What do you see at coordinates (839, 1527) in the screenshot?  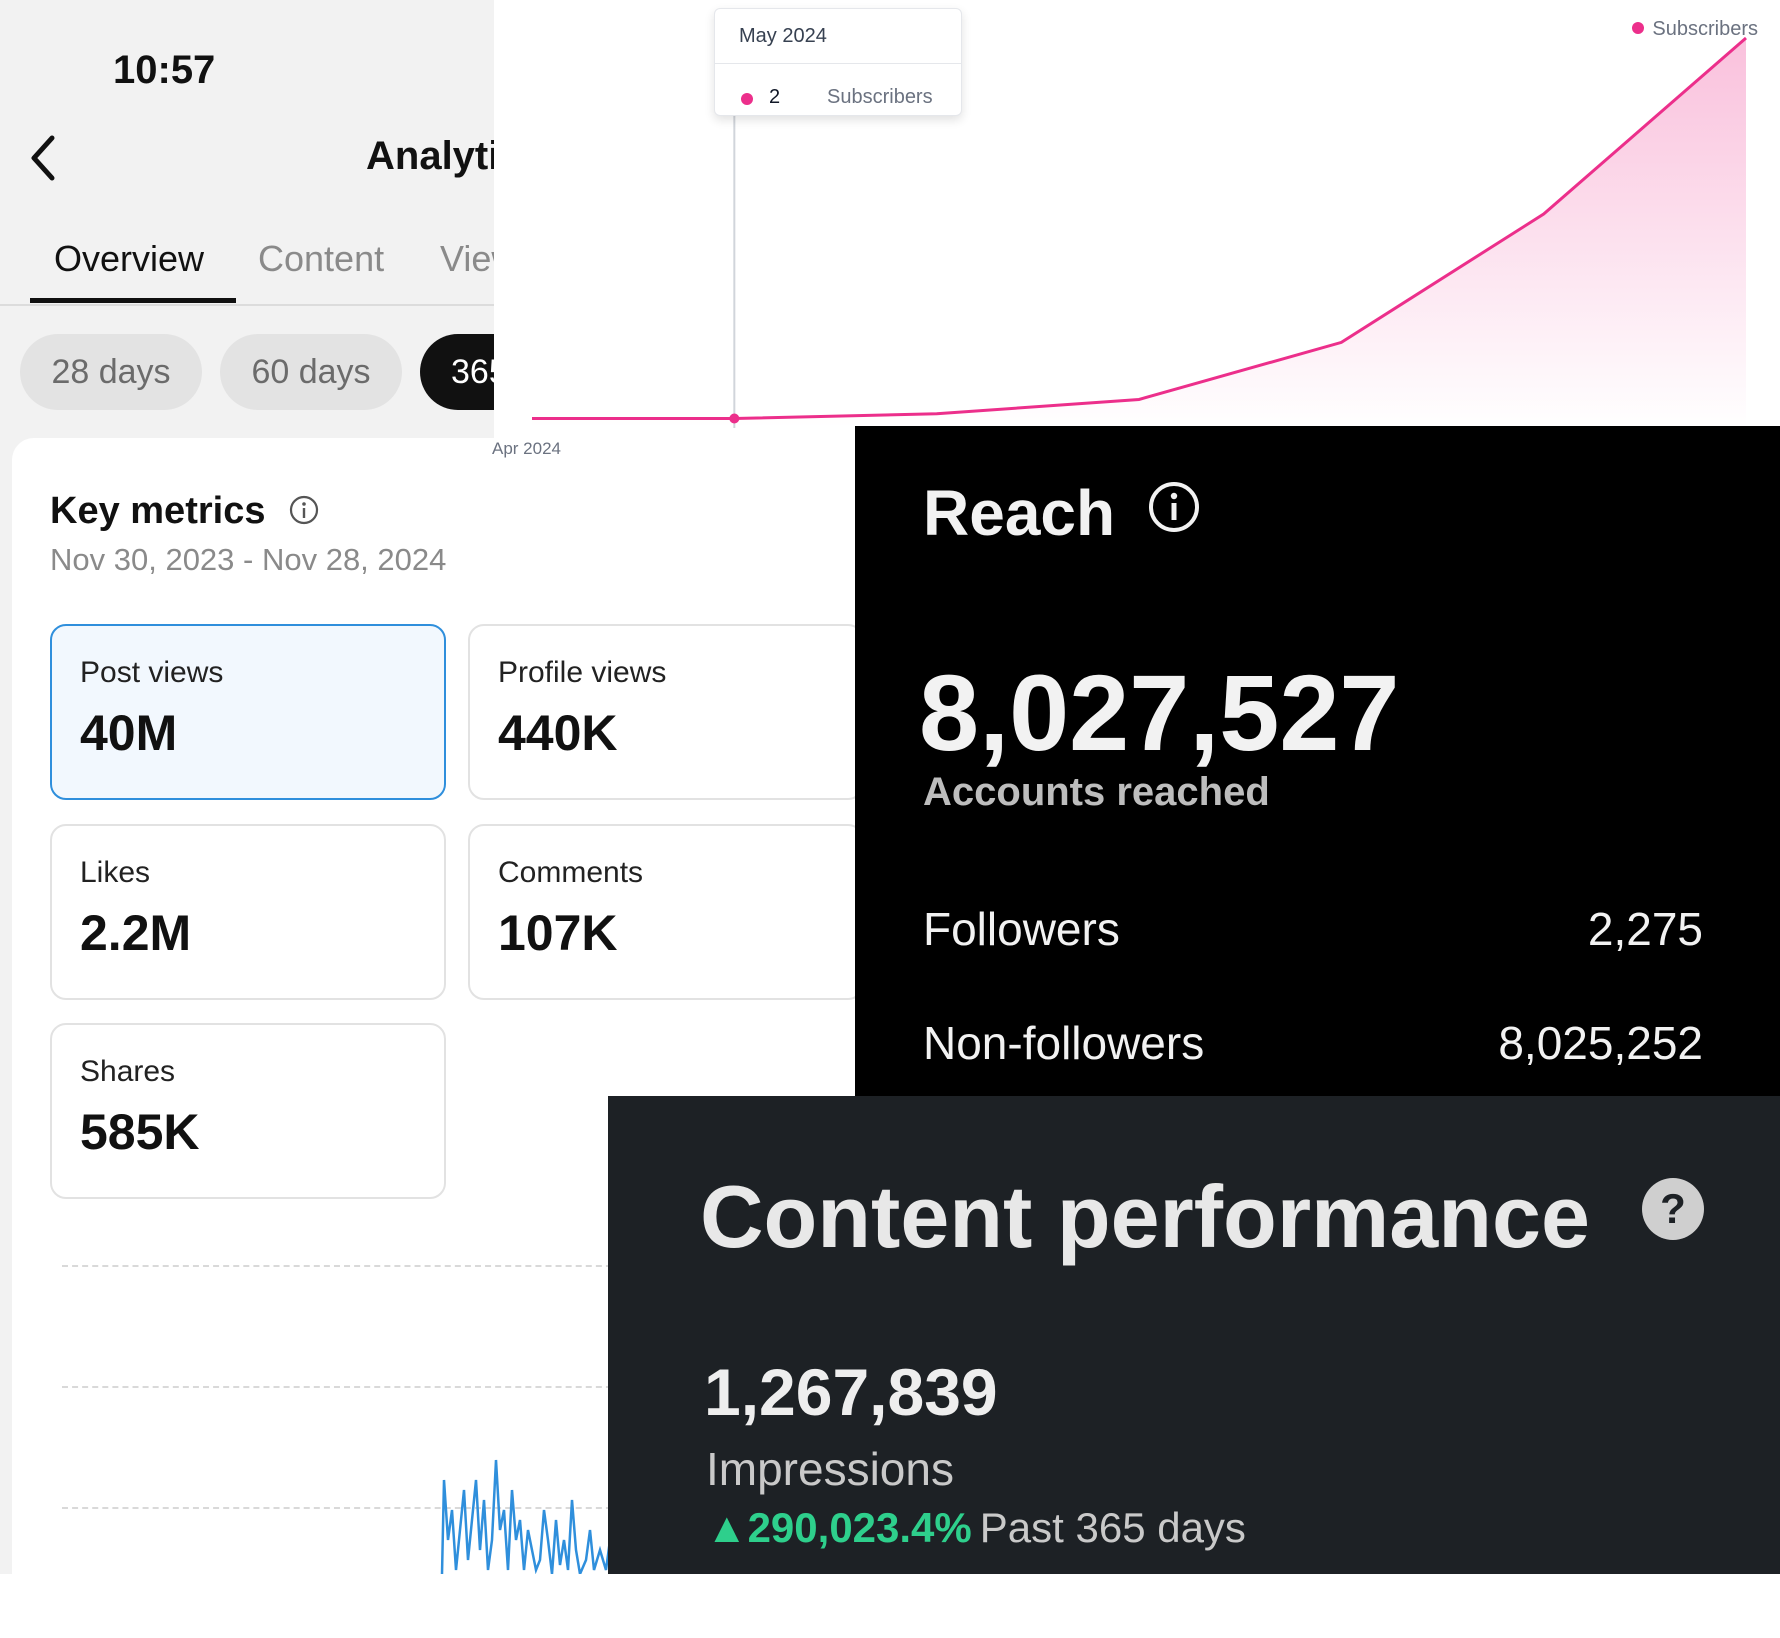 I see `change-percentage: ▲290,023.4%` at bounding box center [839, 1527].